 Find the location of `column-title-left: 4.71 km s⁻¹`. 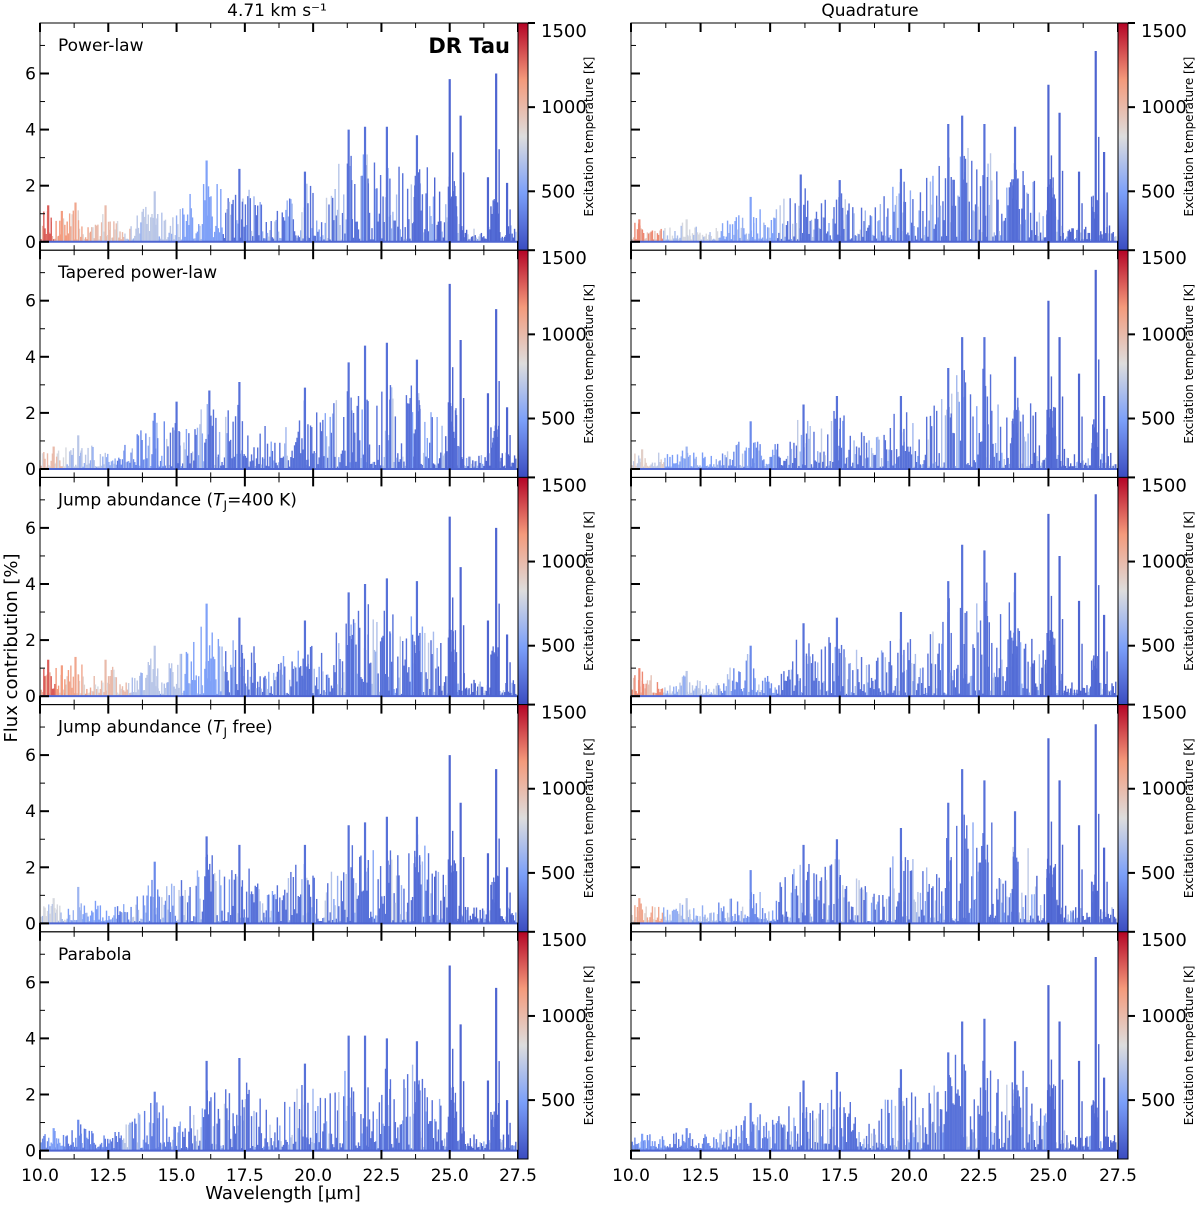

column-title-left: 4.71 km s⁻¹ is located at coordinates (277, 11).